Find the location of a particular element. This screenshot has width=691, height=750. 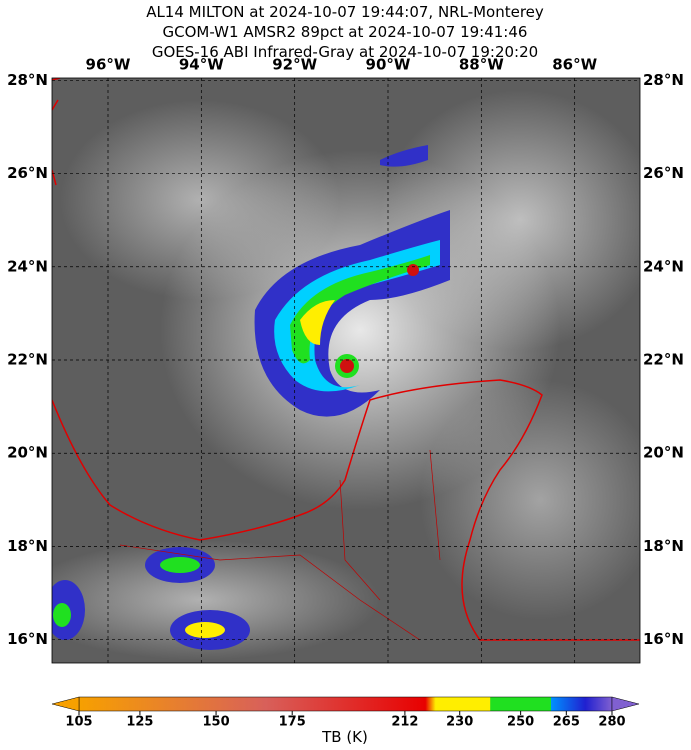

colorbar-label: TB (K) is located at coordinates (344, 737).